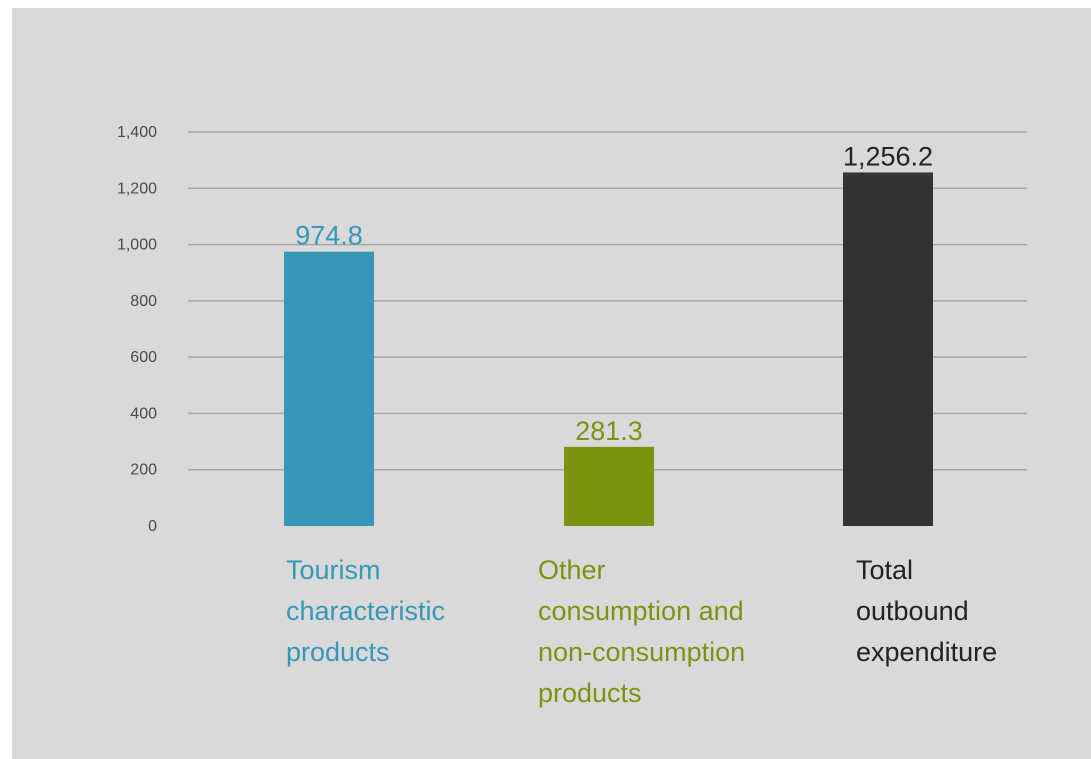  What do you see at coordinates (366, 611) in the screenshot?
I see `category-label-tourism-characteristic-products: Tourism characteristic products` at bounding box center [366, 611].